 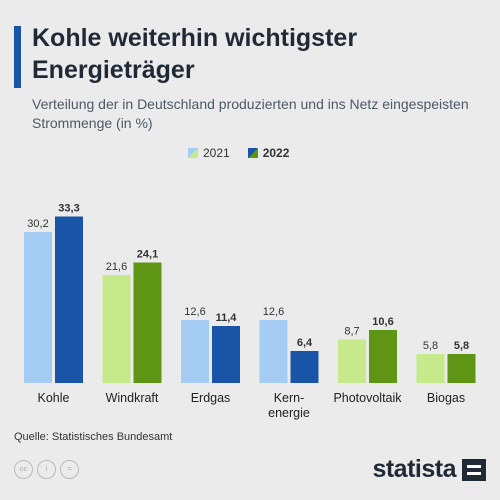 I want to click on by-icon: i, so click(x=46, y=469).